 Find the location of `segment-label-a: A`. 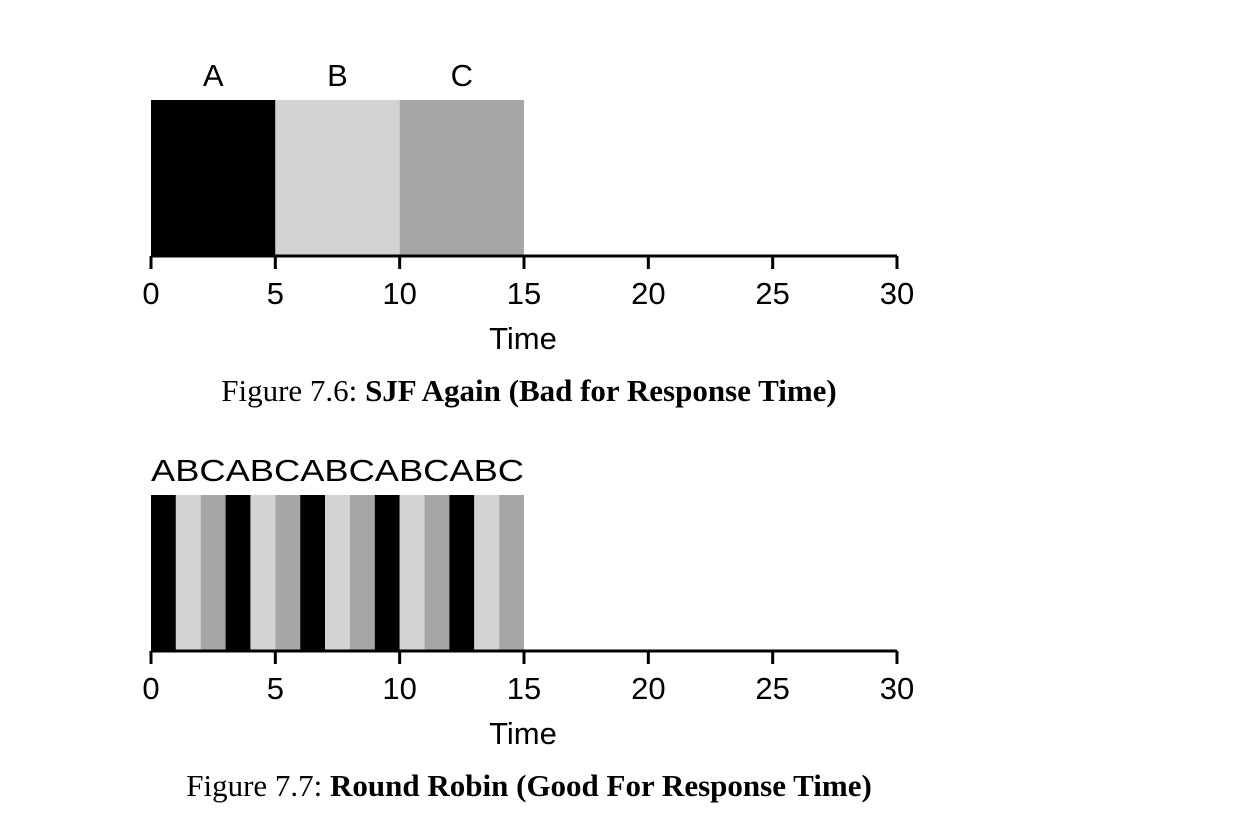

segment-label-a: A is located at coordinates (213, 75).